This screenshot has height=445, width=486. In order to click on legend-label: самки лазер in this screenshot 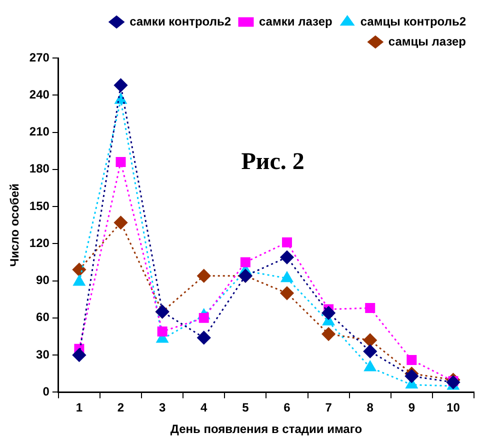, I will do `click(295, 21)`.